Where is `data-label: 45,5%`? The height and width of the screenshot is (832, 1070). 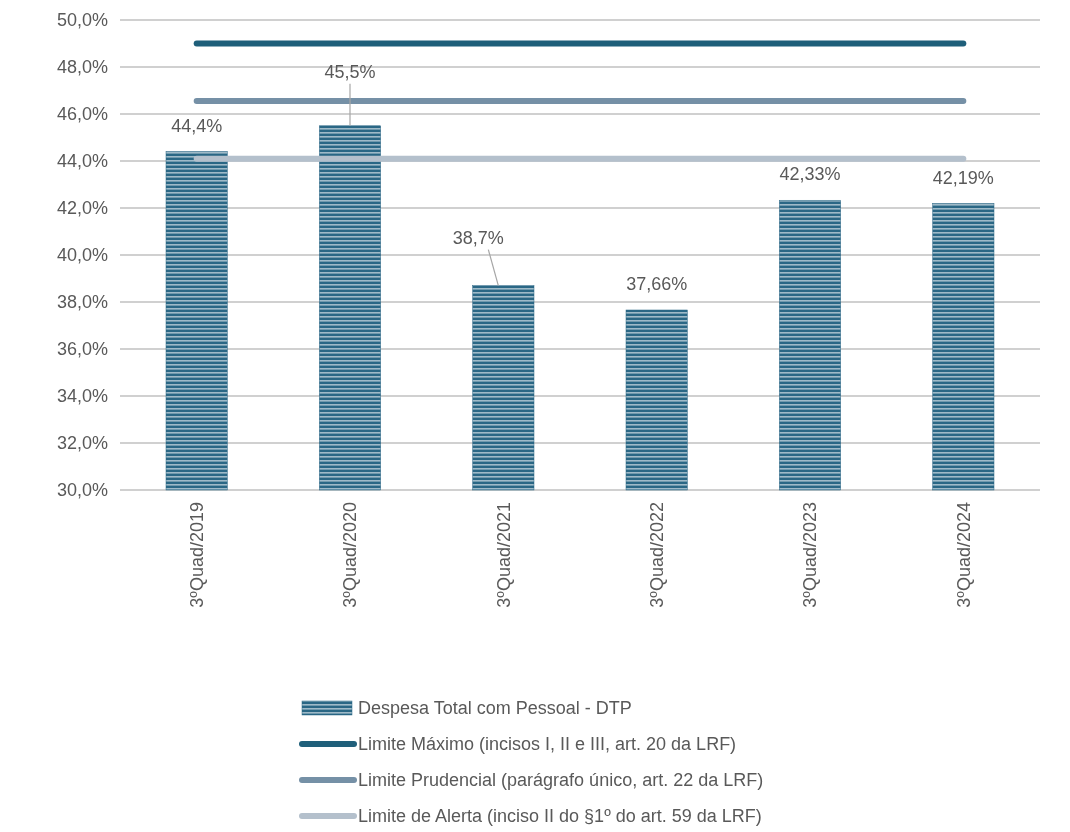 data-label: 45,5% is located at coordinates (350, 71).